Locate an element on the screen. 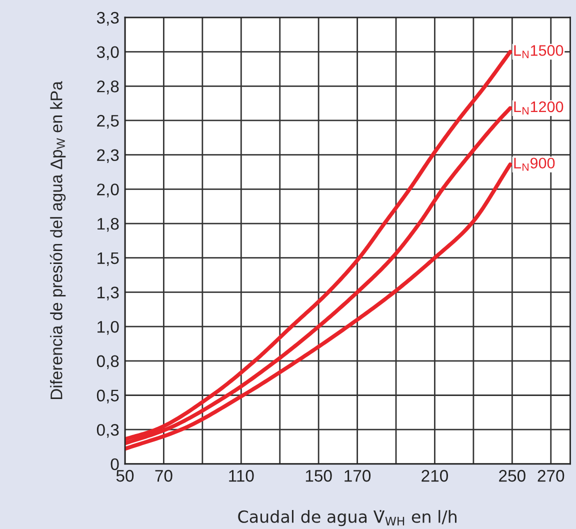 The image size is (576, 529). y-tick-label: 1,8 is located at coordinates (108, 225).